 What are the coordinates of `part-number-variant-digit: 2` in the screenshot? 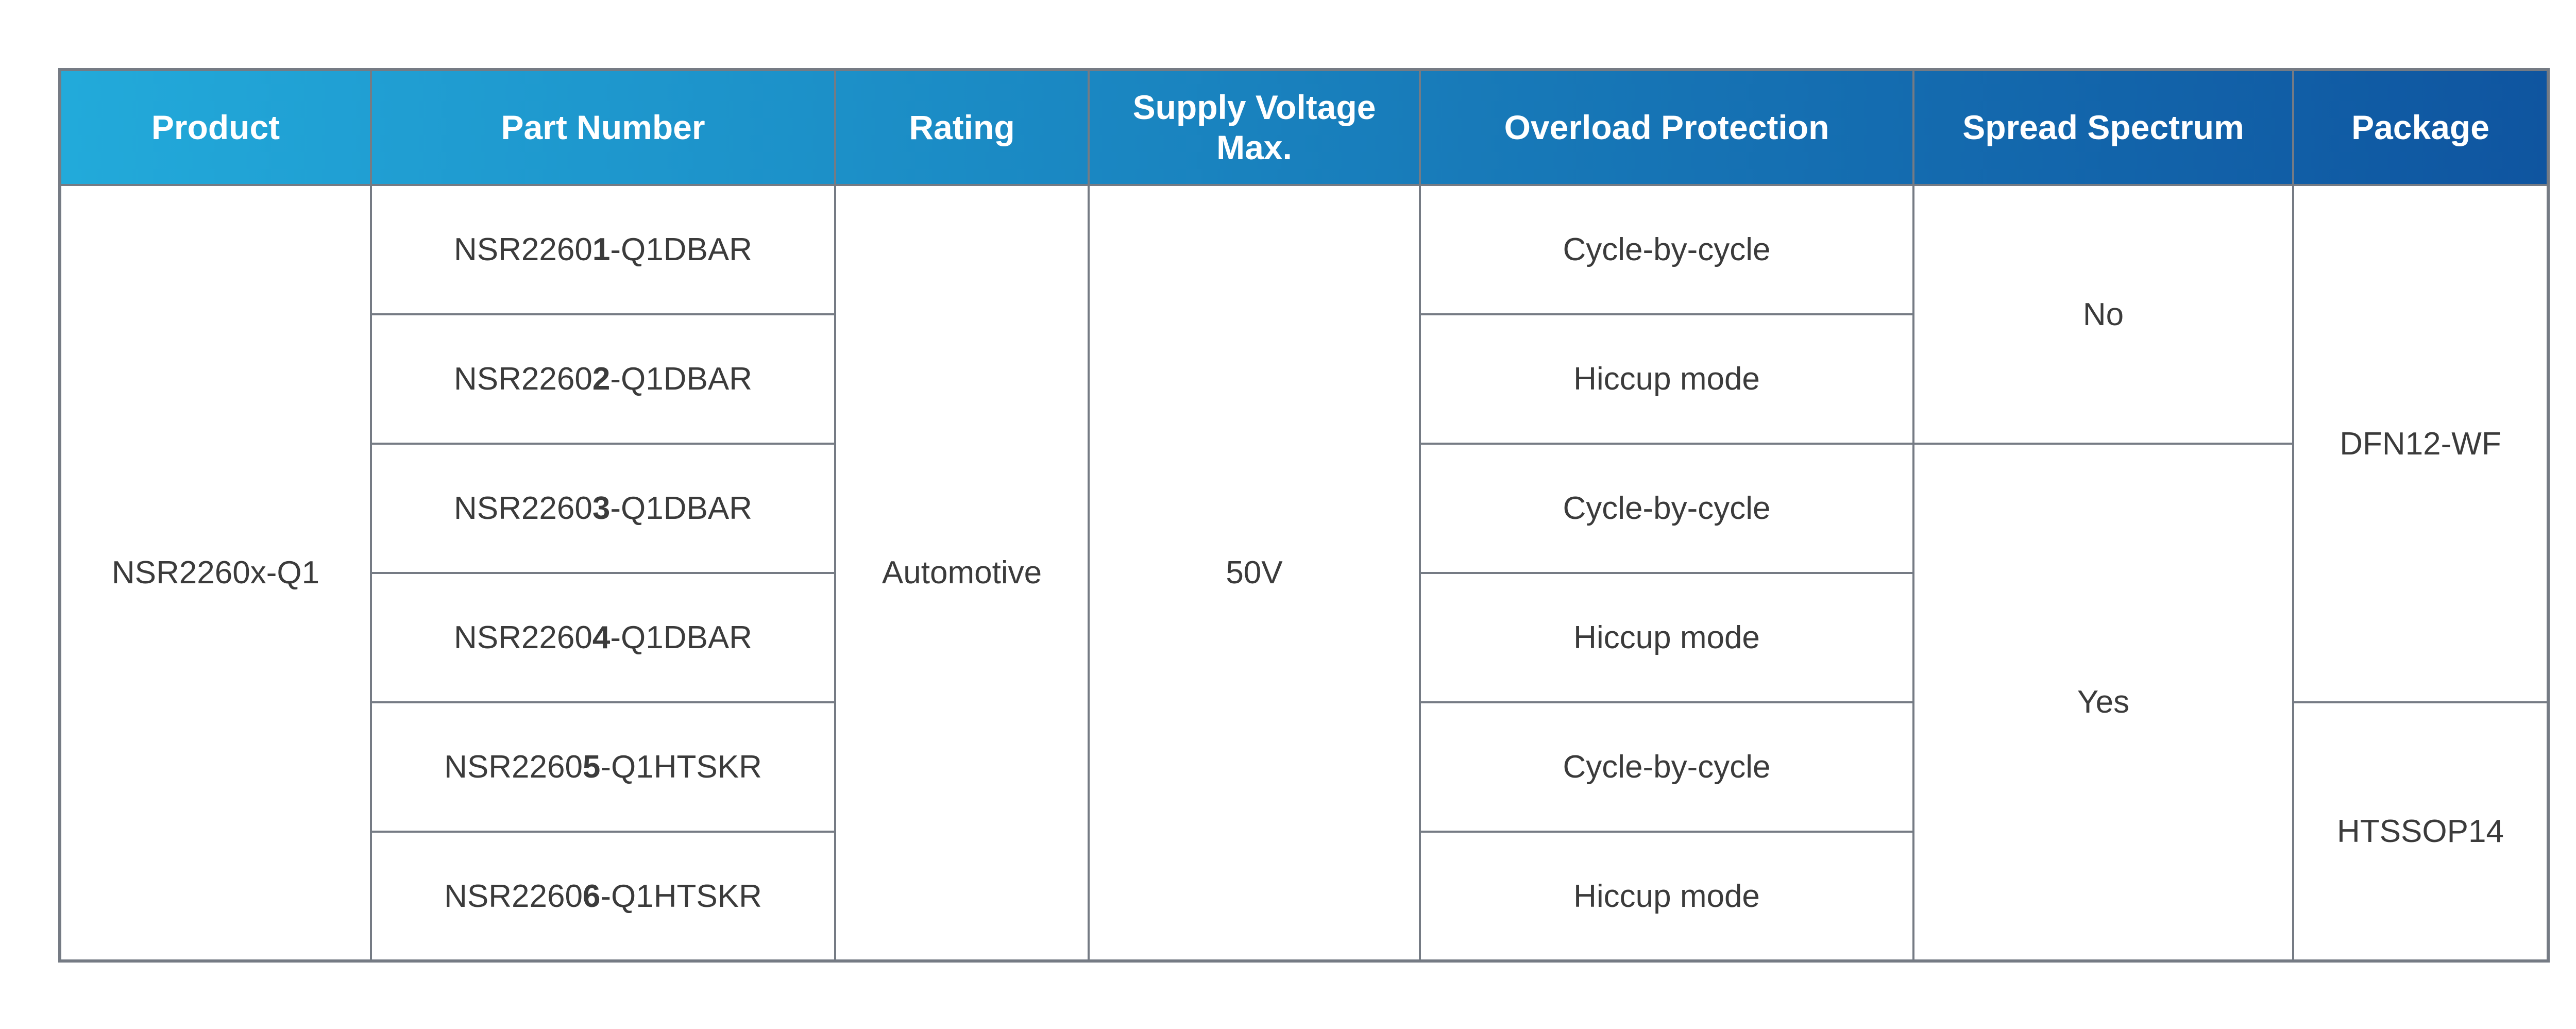 It's located at (601, 379).